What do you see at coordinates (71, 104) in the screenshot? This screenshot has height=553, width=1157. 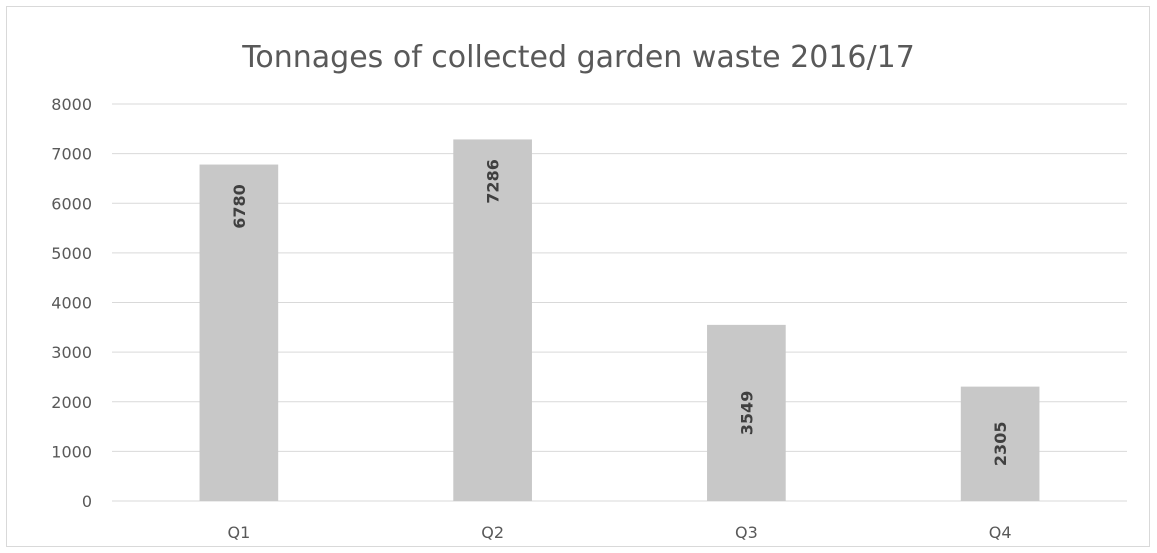 I see `y-tick-label: 8000` at bounding box center [71, 104].